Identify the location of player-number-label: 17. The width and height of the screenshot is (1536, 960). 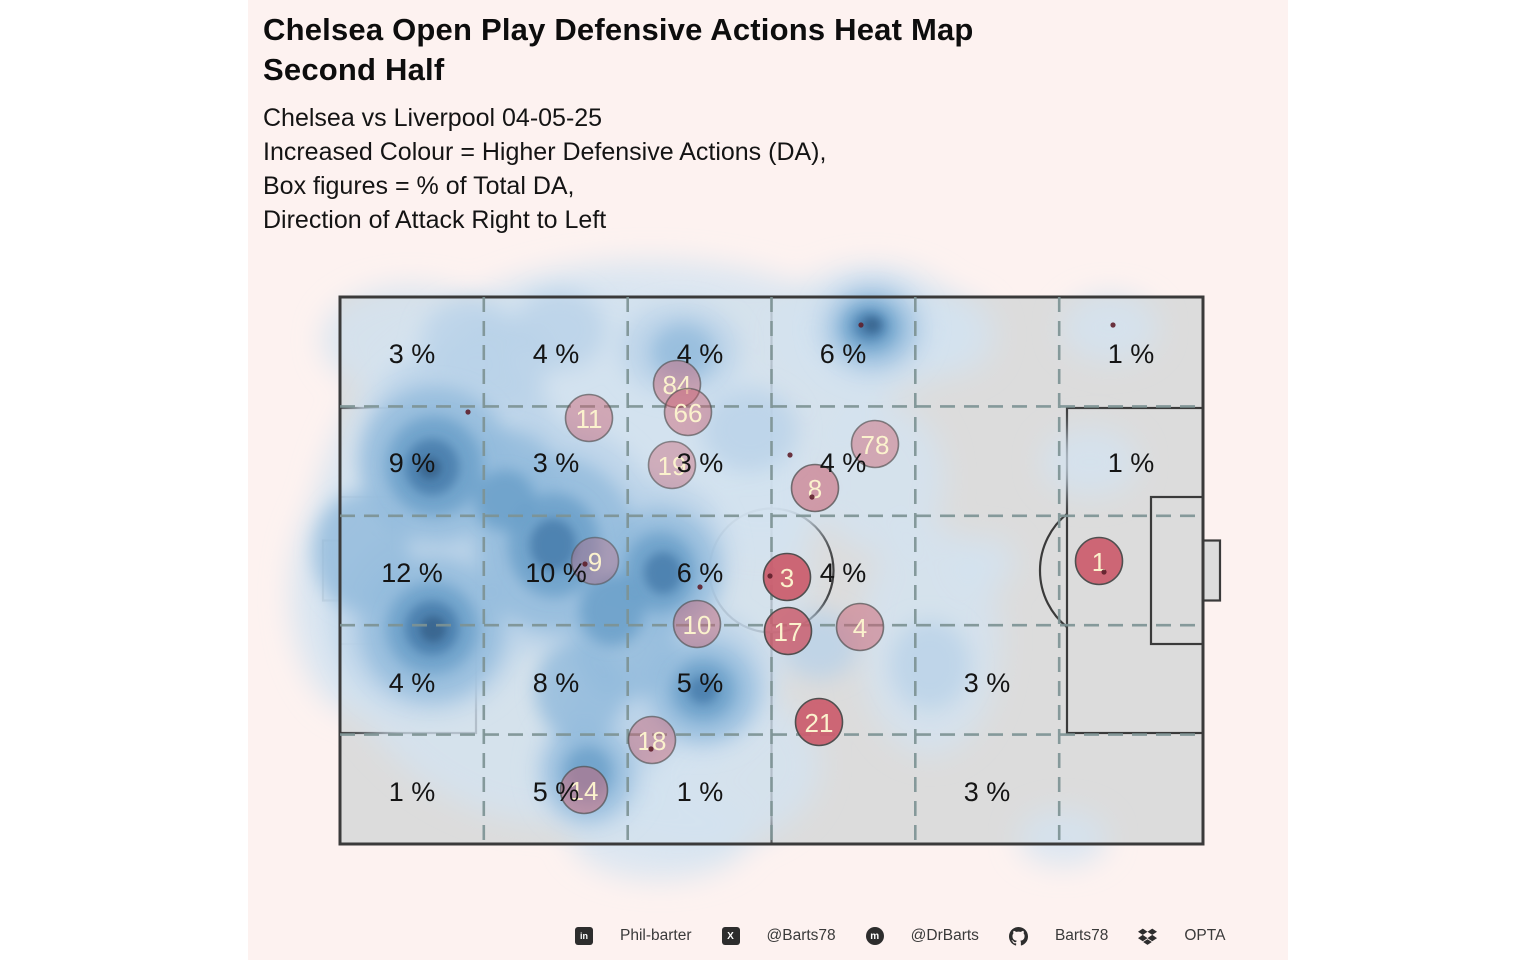
(788, 632).